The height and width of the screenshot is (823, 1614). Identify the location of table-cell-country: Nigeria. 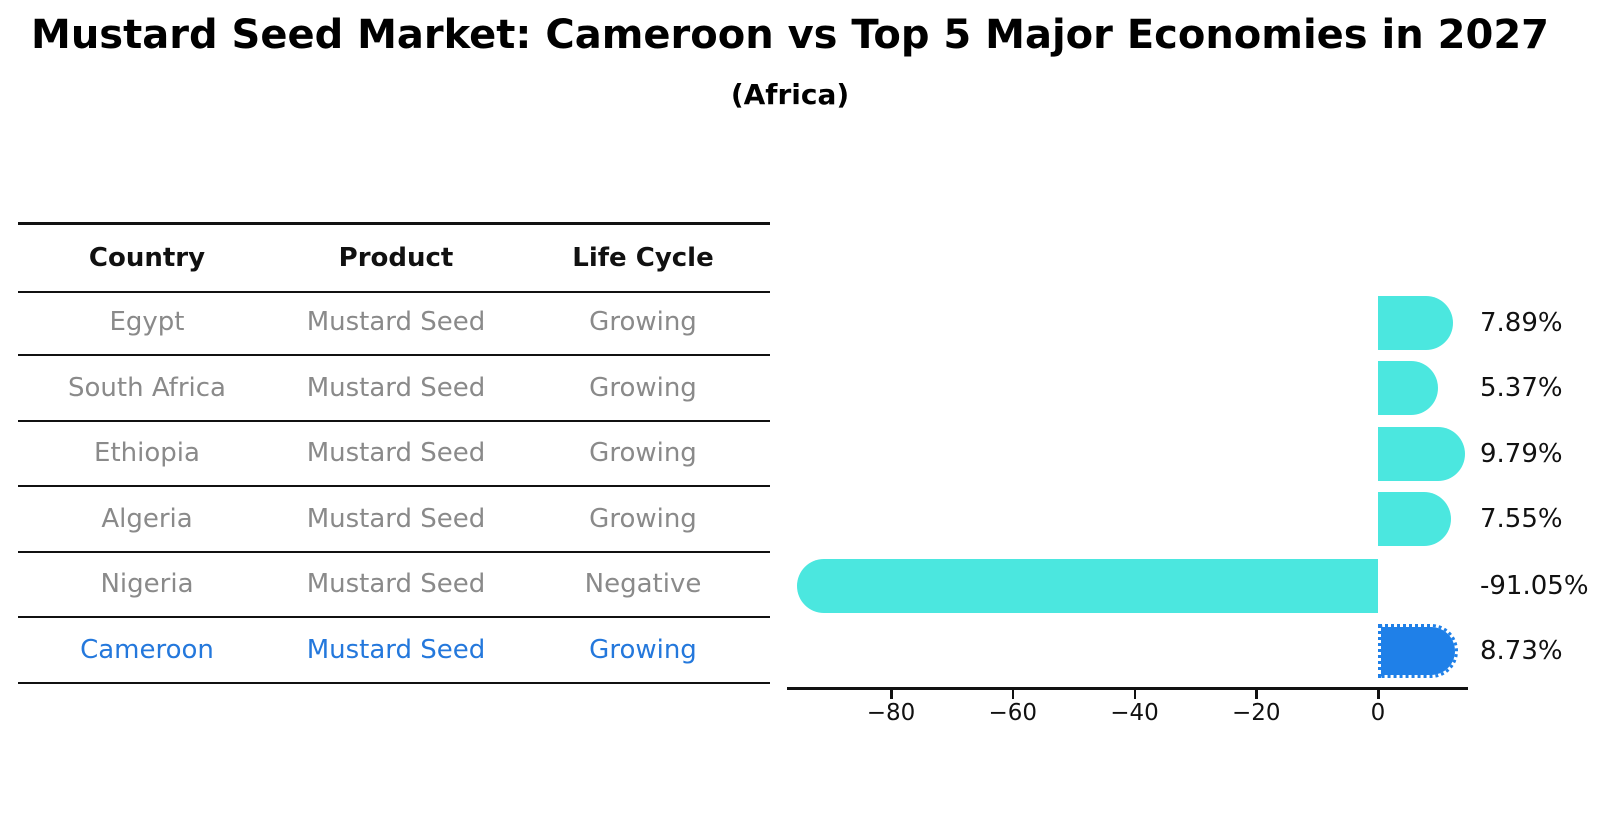
(147, 585).